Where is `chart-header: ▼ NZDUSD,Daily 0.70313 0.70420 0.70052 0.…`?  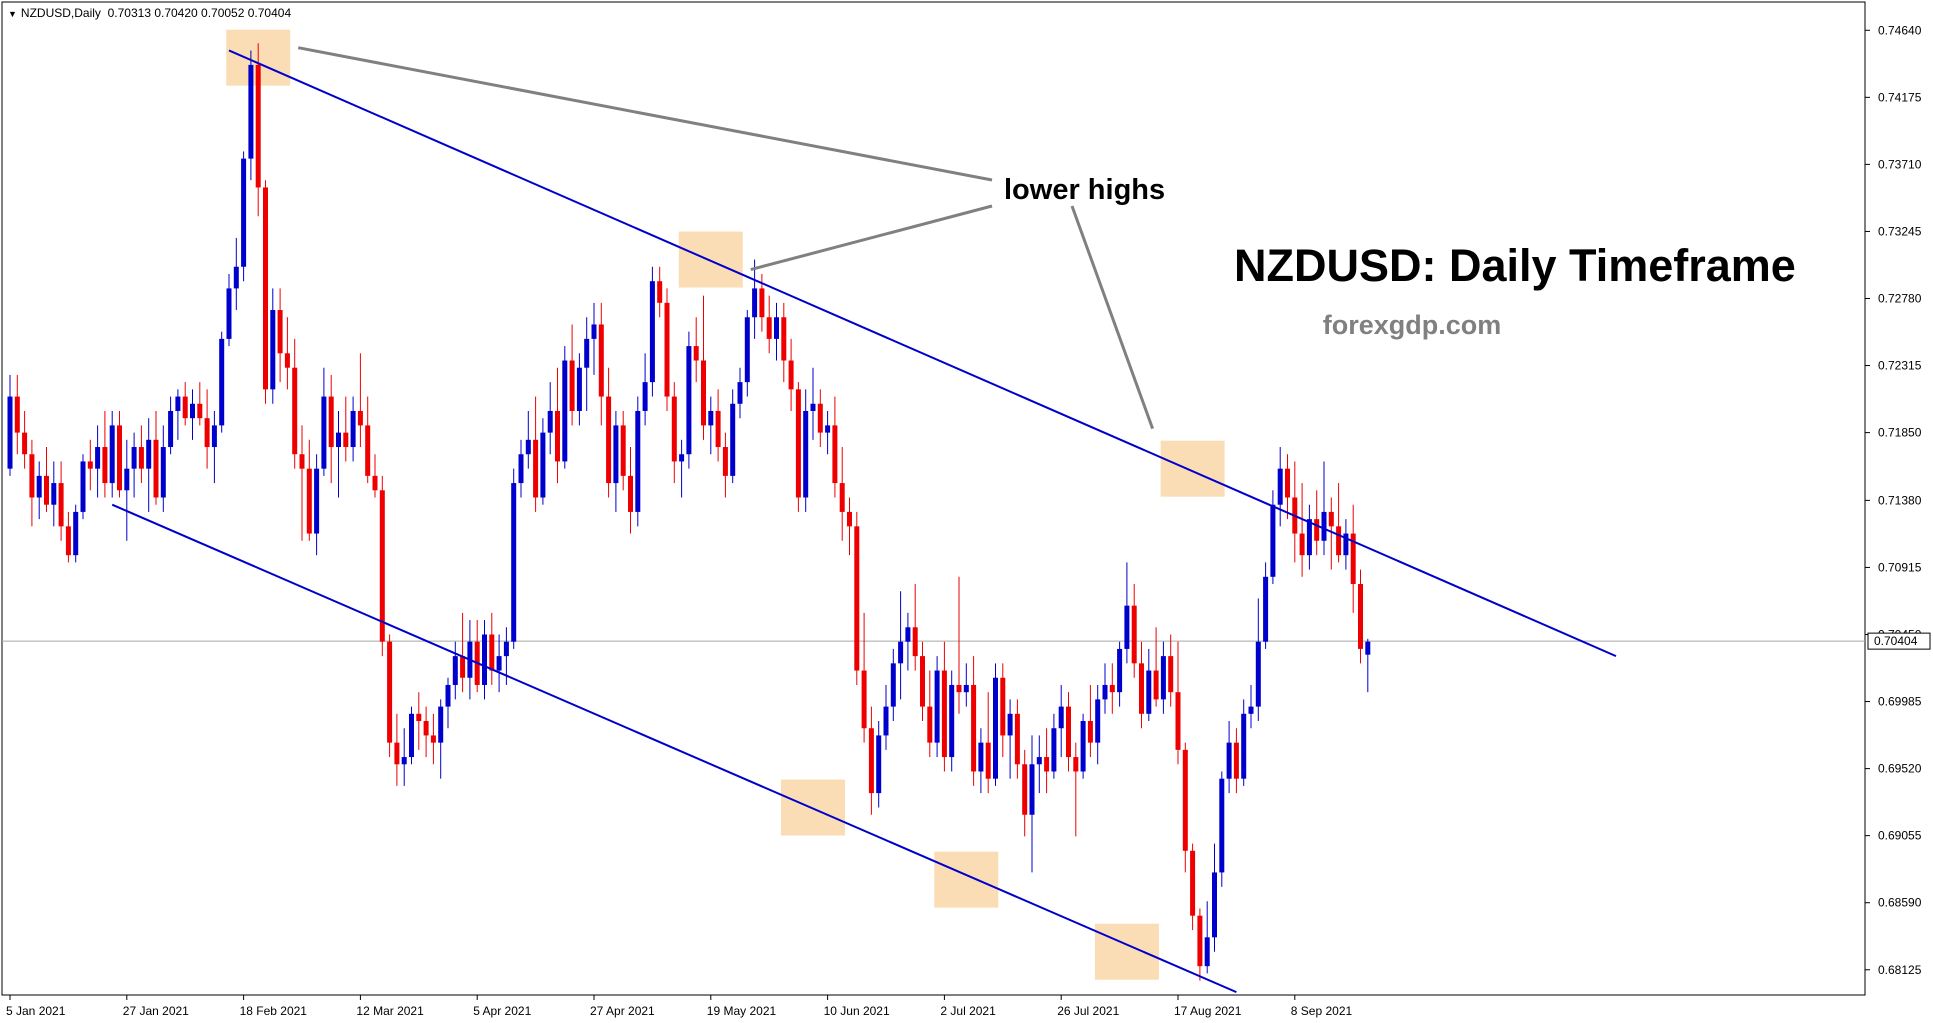 chart-header: ▼ NZDUSD,Daily 0.70313 0.70420 0.70052 0.… is located at coordinates (149, 13).